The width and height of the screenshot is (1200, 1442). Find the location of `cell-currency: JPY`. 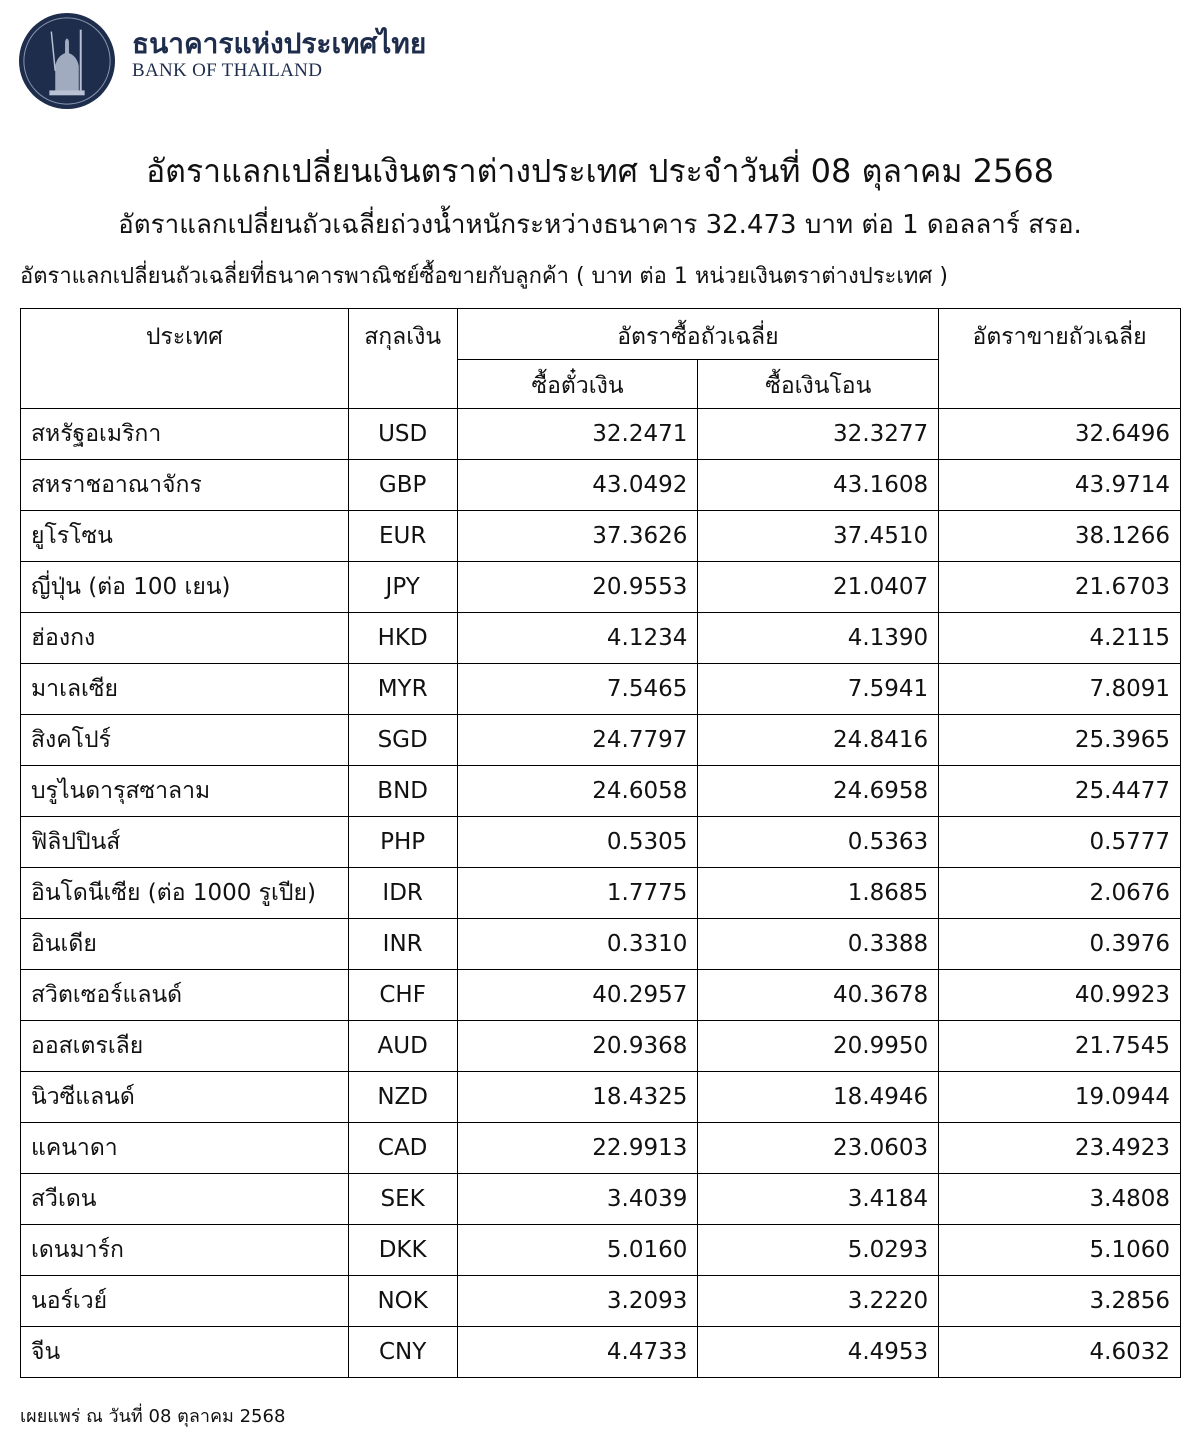

cell-currency: JPY is located at coordinates (402, 587).